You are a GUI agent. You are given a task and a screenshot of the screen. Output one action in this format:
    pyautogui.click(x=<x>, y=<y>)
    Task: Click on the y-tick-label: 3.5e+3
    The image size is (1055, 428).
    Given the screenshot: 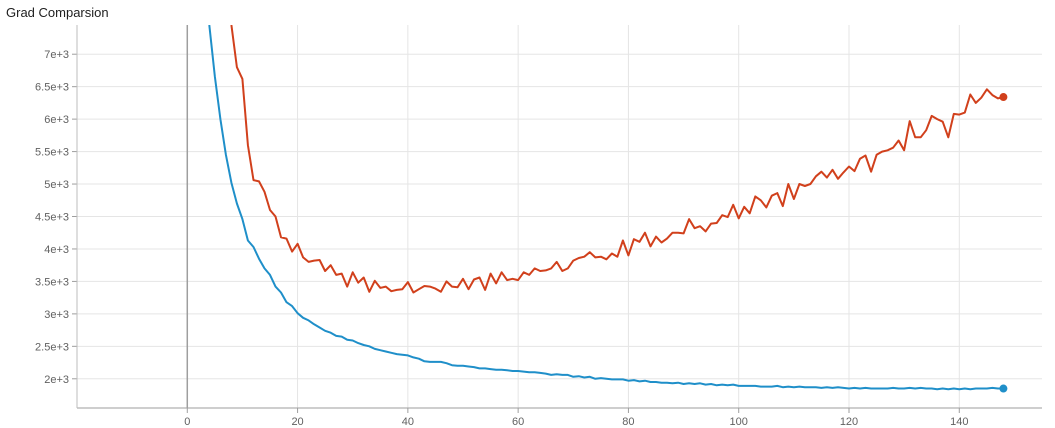 What is the action you would take?
    pyautogui.click(x=52, y=282)
    